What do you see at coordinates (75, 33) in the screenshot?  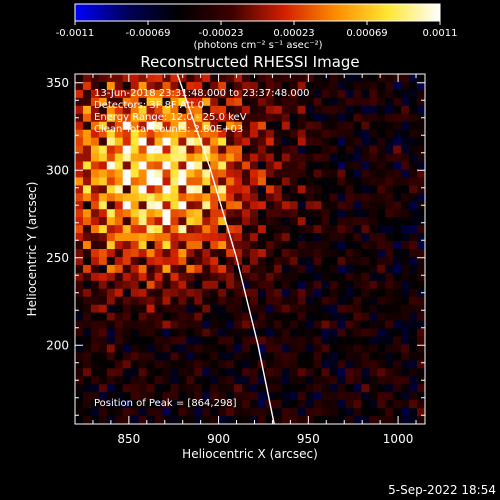 I see `colorbar-tick-label: -0.0011` at bounding box center [75, 33].